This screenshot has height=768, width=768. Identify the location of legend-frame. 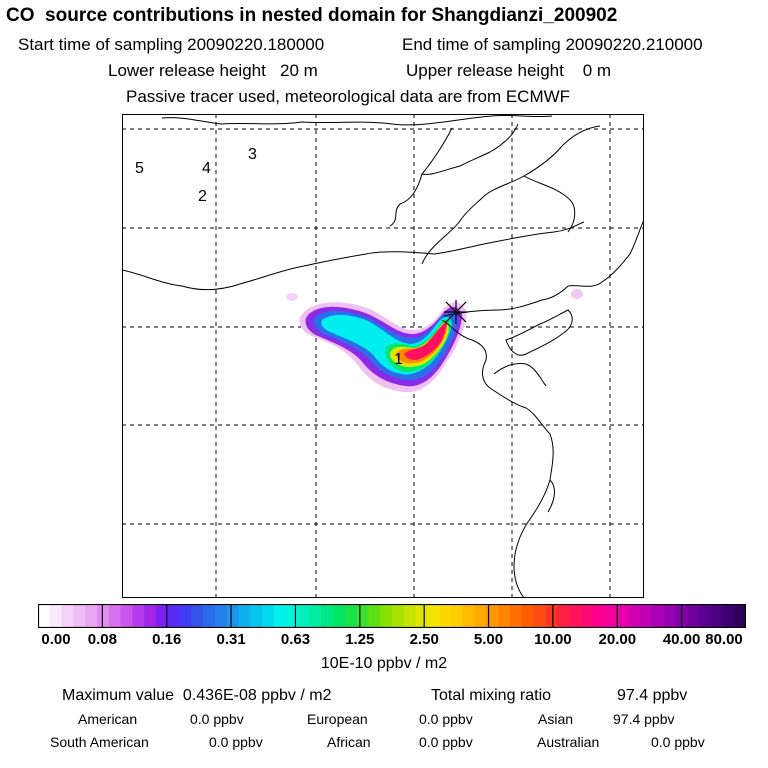
(392, 616).